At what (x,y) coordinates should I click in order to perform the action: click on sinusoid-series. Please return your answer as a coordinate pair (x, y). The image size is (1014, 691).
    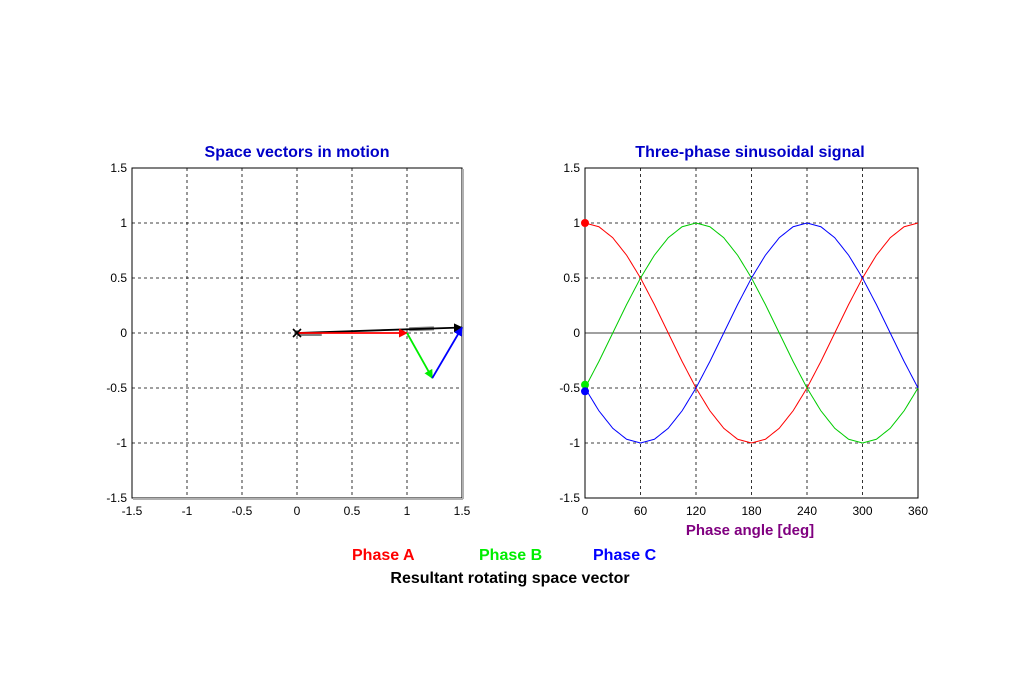
    Looking at the image, I should click on (751, 333).